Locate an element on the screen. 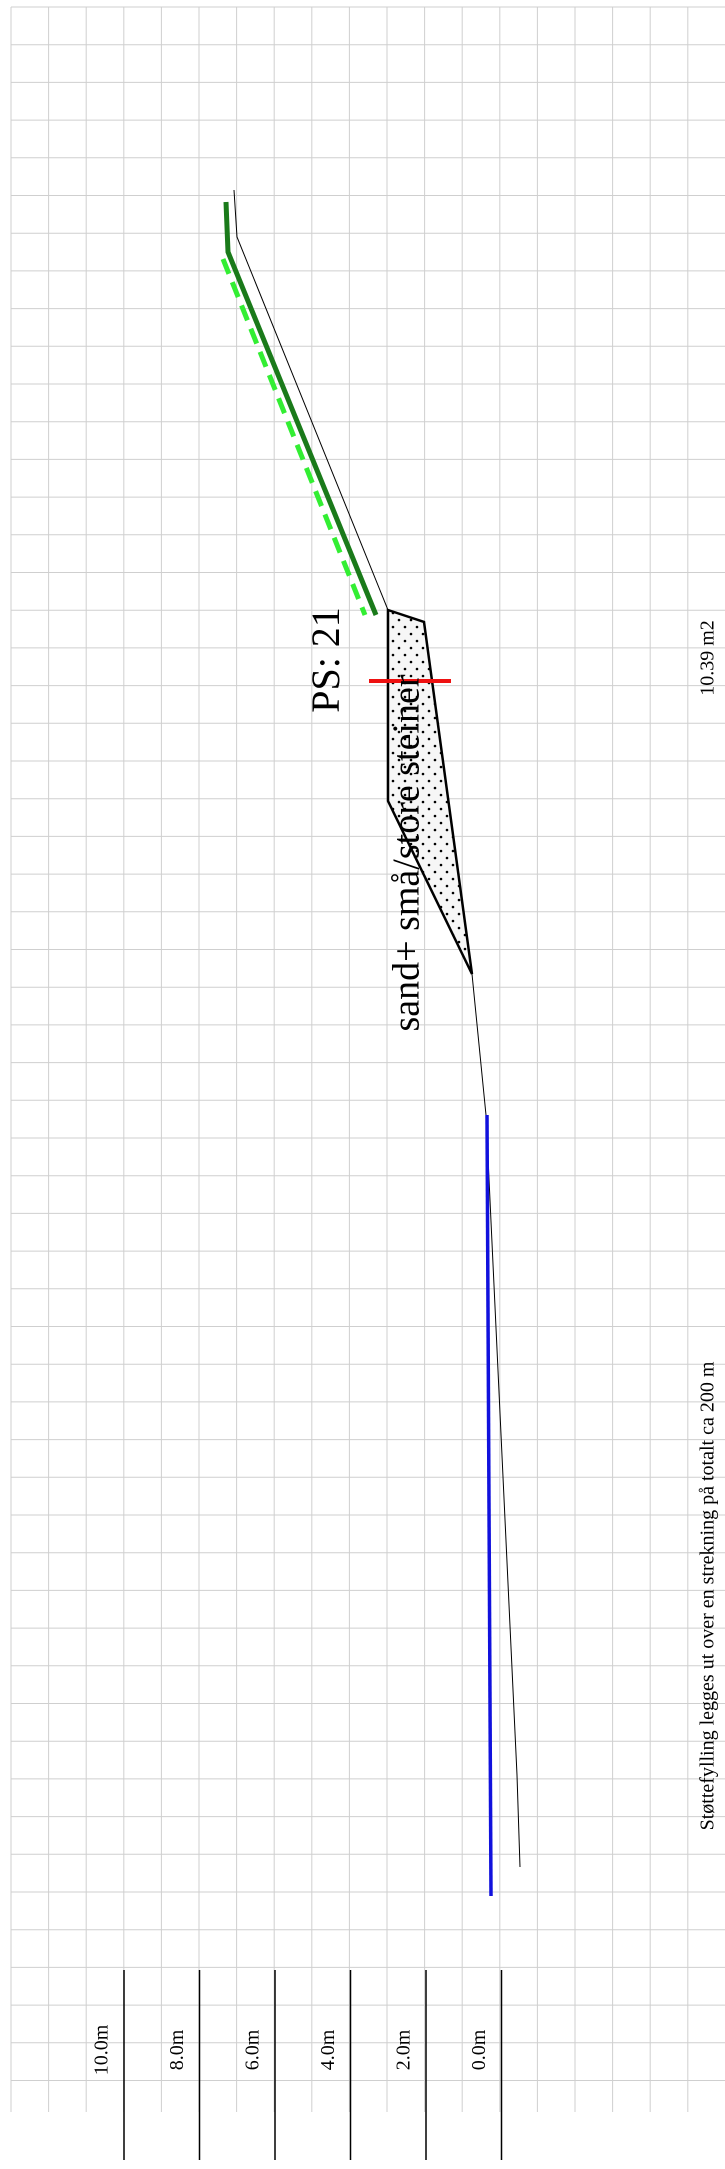 The height and width of the screenshot is (2169, 725). scale: 10.0m 8.0m 6.0m 4.0m 2.0m 0.0m is located at coordinates (297, 2065).